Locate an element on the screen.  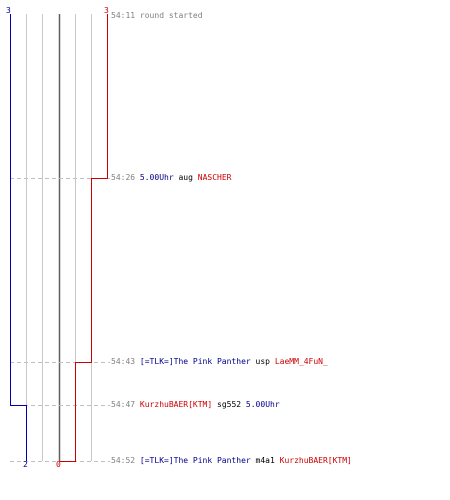
event-time: 54:43 is located at coordinates (123, 361).